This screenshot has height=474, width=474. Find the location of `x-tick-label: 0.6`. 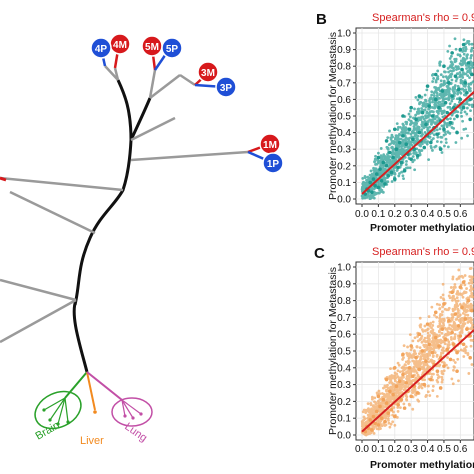

x-tick-label: 0.6 is located at coordinates (460, 449).